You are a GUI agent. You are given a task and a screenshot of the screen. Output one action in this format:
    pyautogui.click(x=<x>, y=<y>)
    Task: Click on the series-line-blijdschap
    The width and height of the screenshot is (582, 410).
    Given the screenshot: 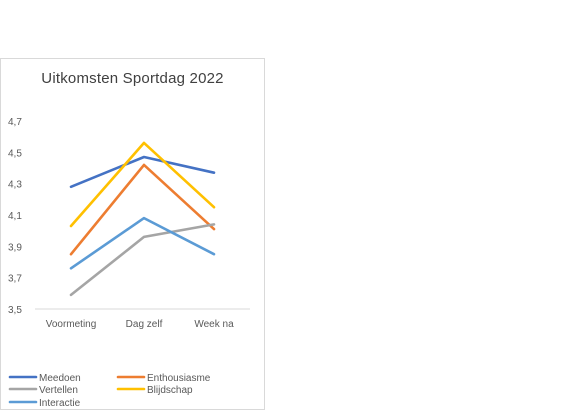 What is the action you would take?
    pyautogui.click(x=142, y=184)
    